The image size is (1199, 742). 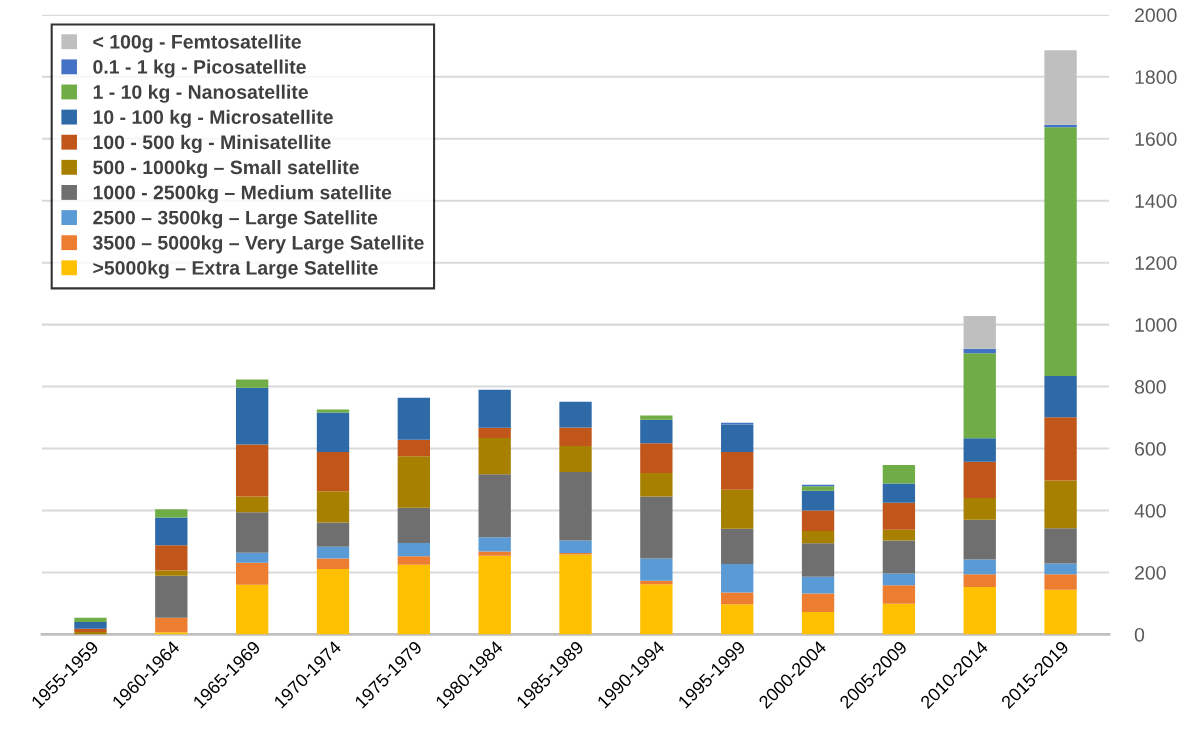 I want to click on legend-label: 500 - 1000kg – Small satellite, so click(x=226, y=169).